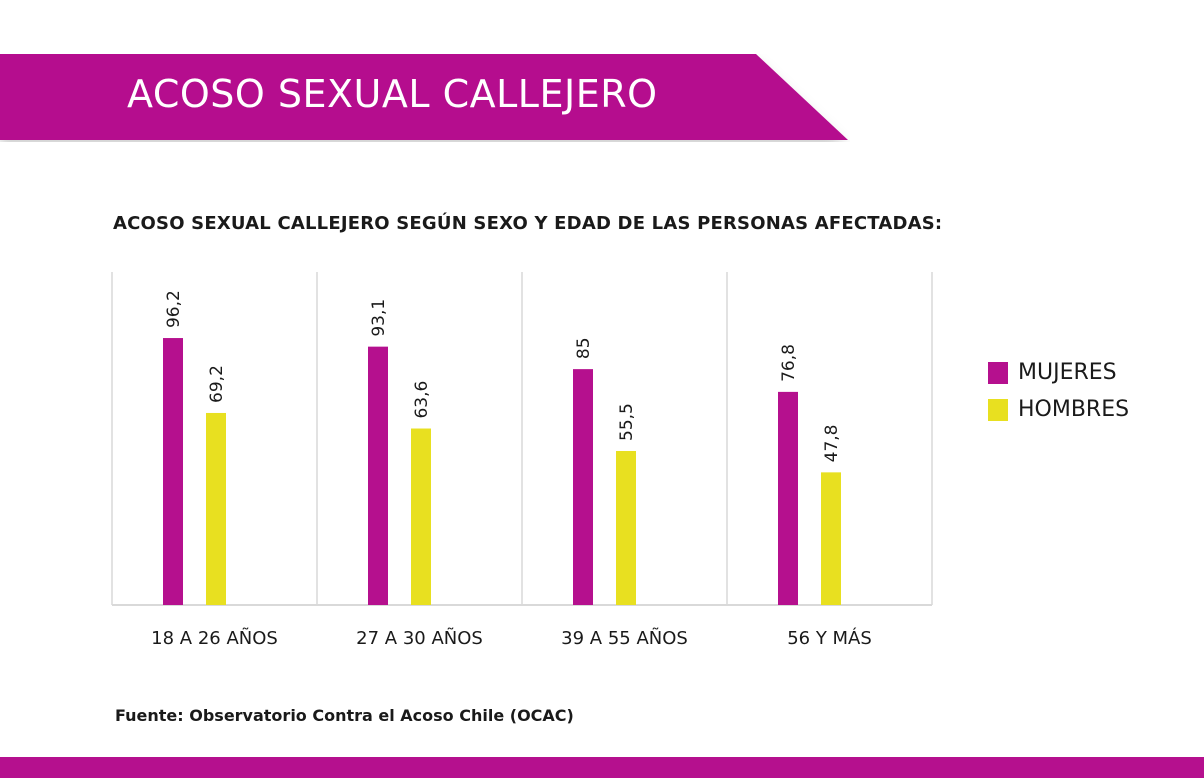 The image size is (1204, 778). I want to click on data-label: 55,5, so click(627, 422).